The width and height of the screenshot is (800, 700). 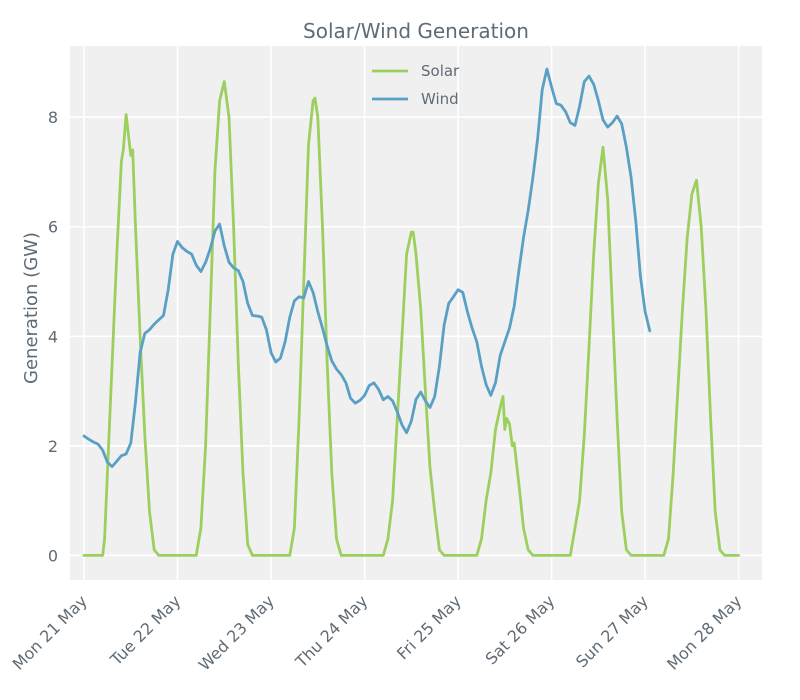 I want to click on legend-label-wind: Wind, so click(x=440, y=99).